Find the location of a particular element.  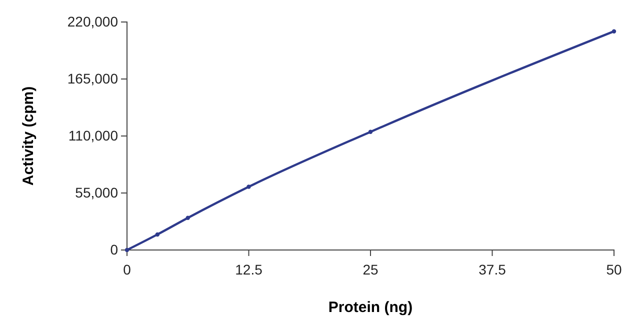

x-tick-label: 0 is located at coordinates (127, 269).